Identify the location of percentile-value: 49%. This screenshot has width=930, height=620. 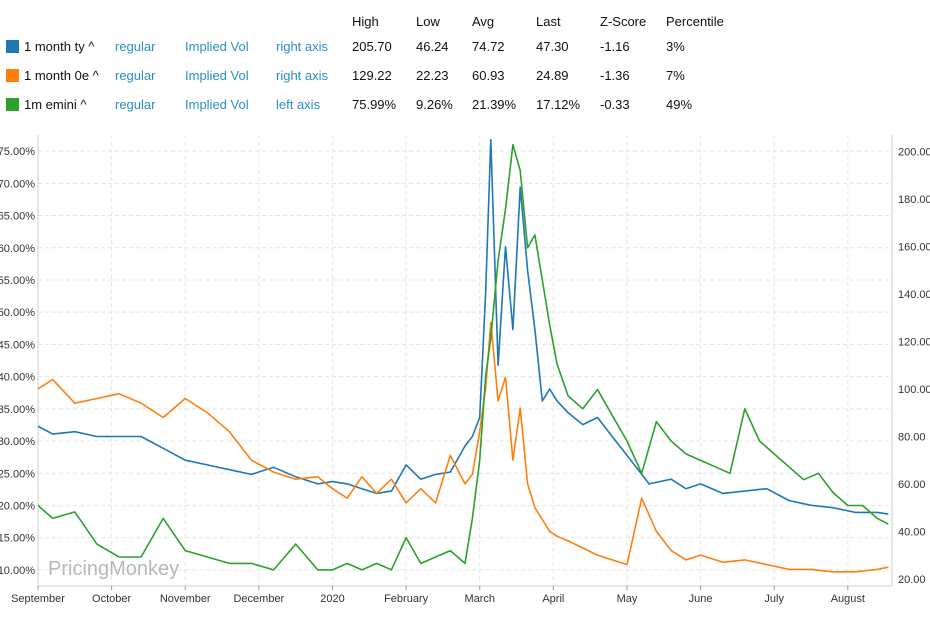
(679, 104).